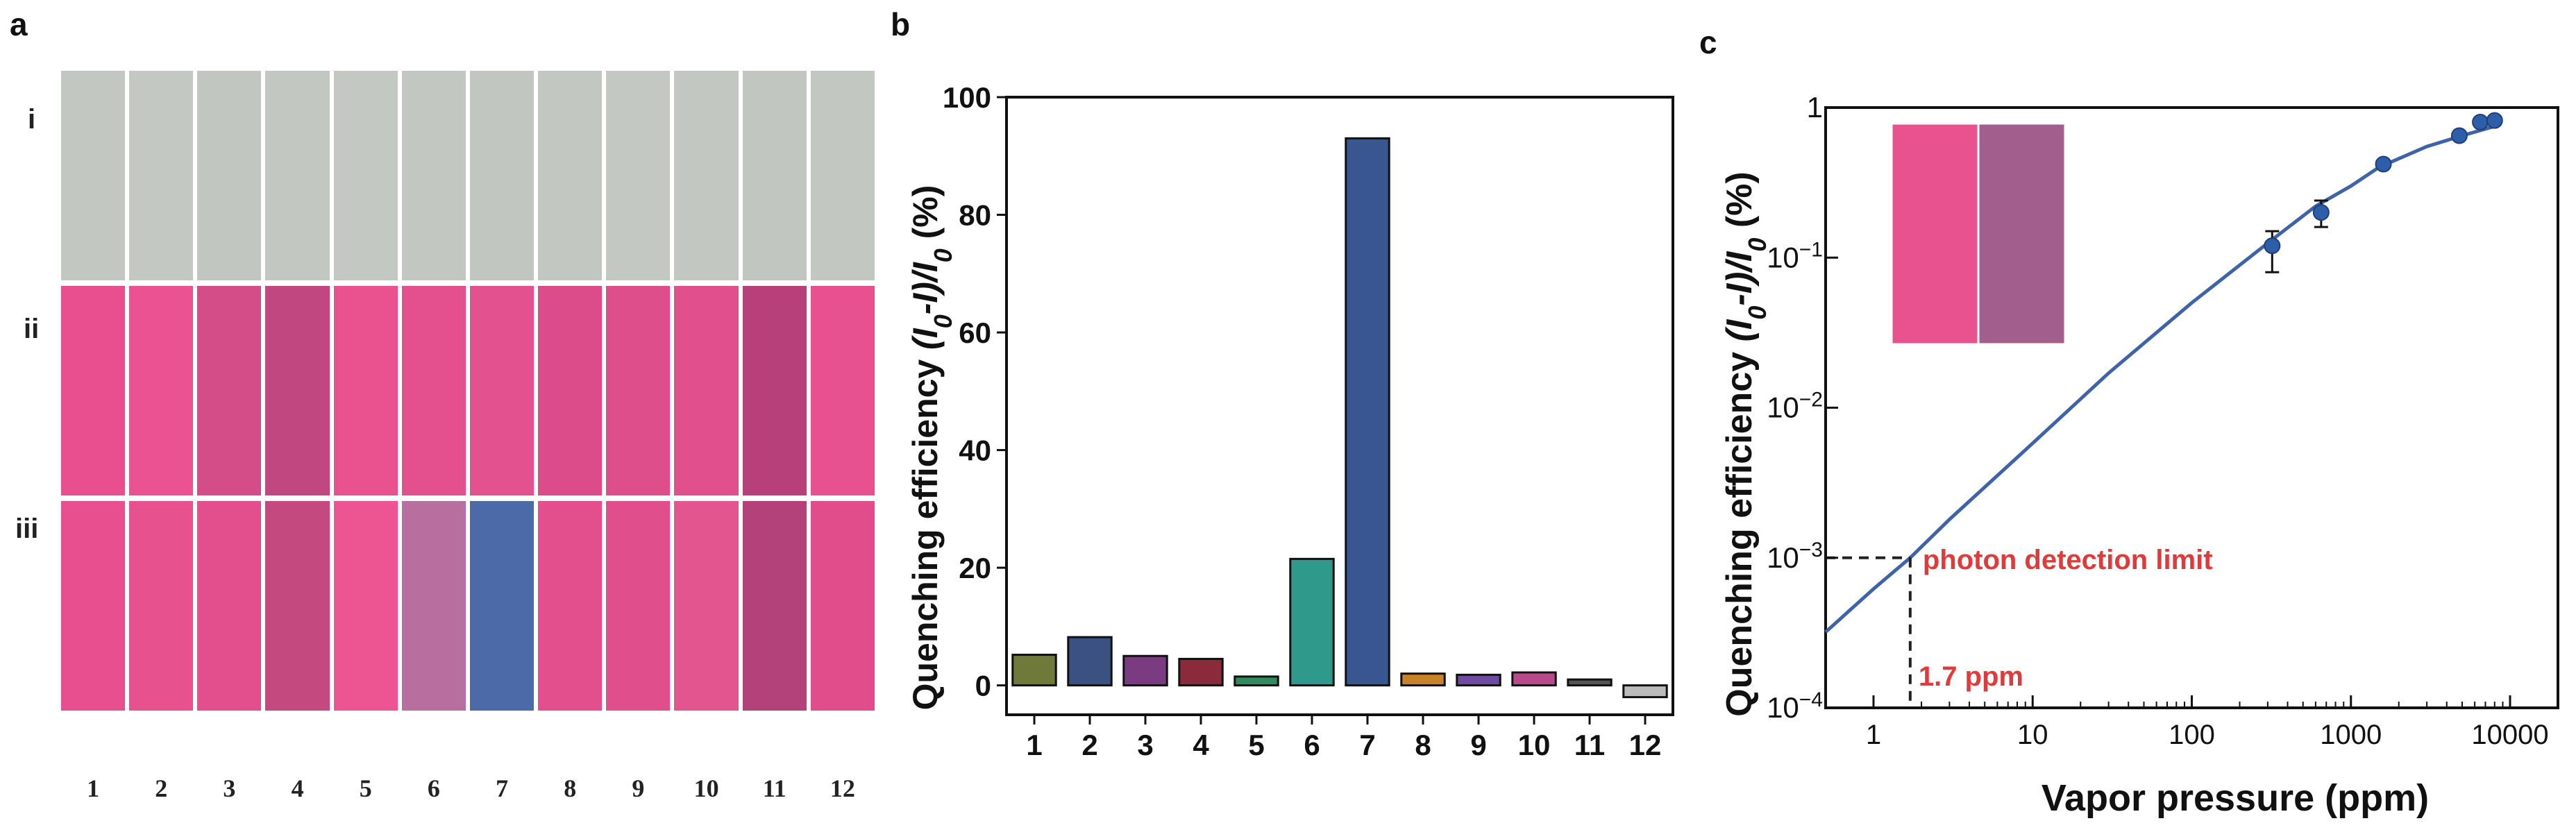 Image resolution: width=2576 pixels, height=839 pixels. What do you see at coordinates (1645, 745) in the screenshot?
I see `x-tick-label-12: 12` at bounding box center [1645, 745].